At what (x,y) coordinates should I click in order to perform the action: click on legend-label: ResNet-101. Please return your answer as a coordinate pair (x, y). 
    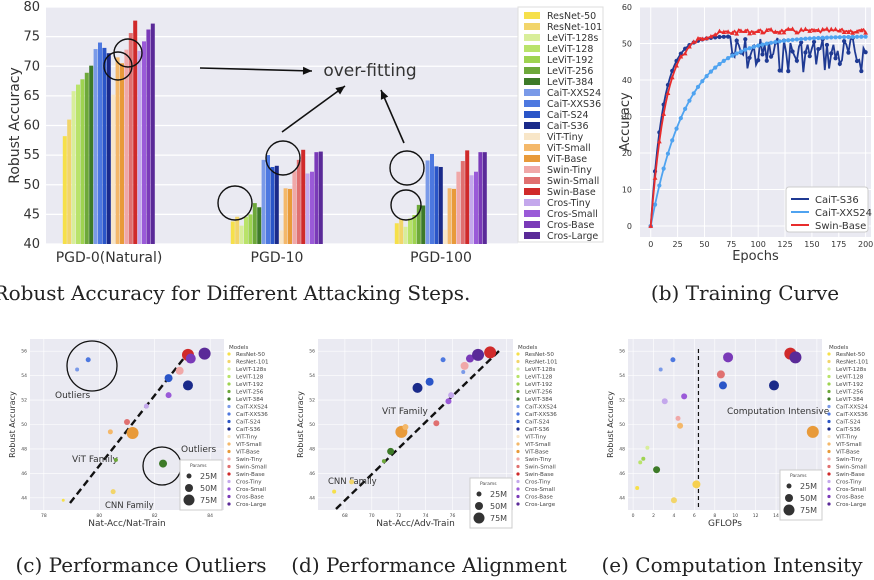
    Looking at the image, I should click on (541, 363).